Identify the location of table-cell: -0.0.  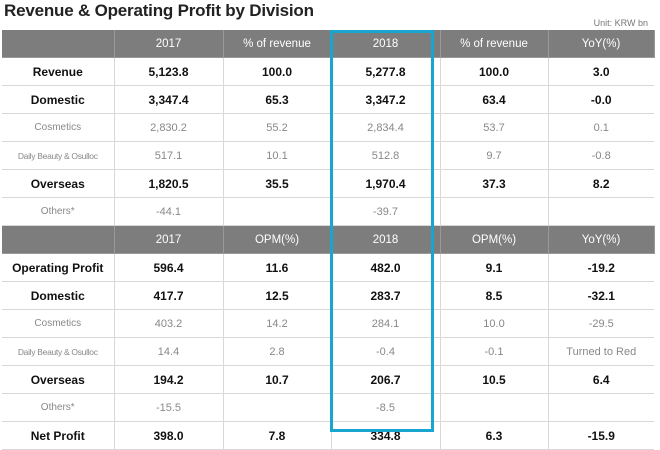
(601, 99).